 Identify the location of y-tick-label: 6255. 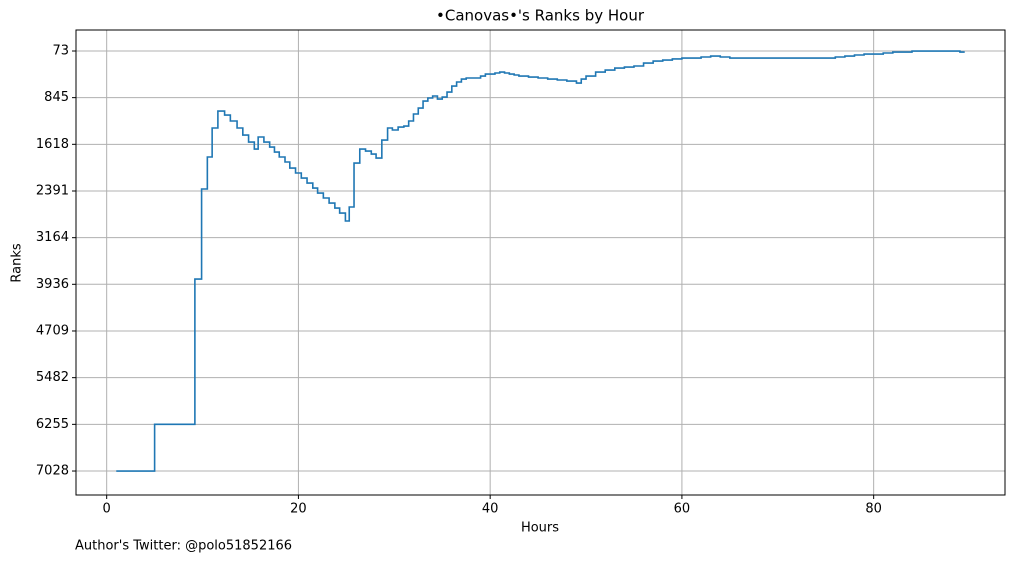
(52, 424).